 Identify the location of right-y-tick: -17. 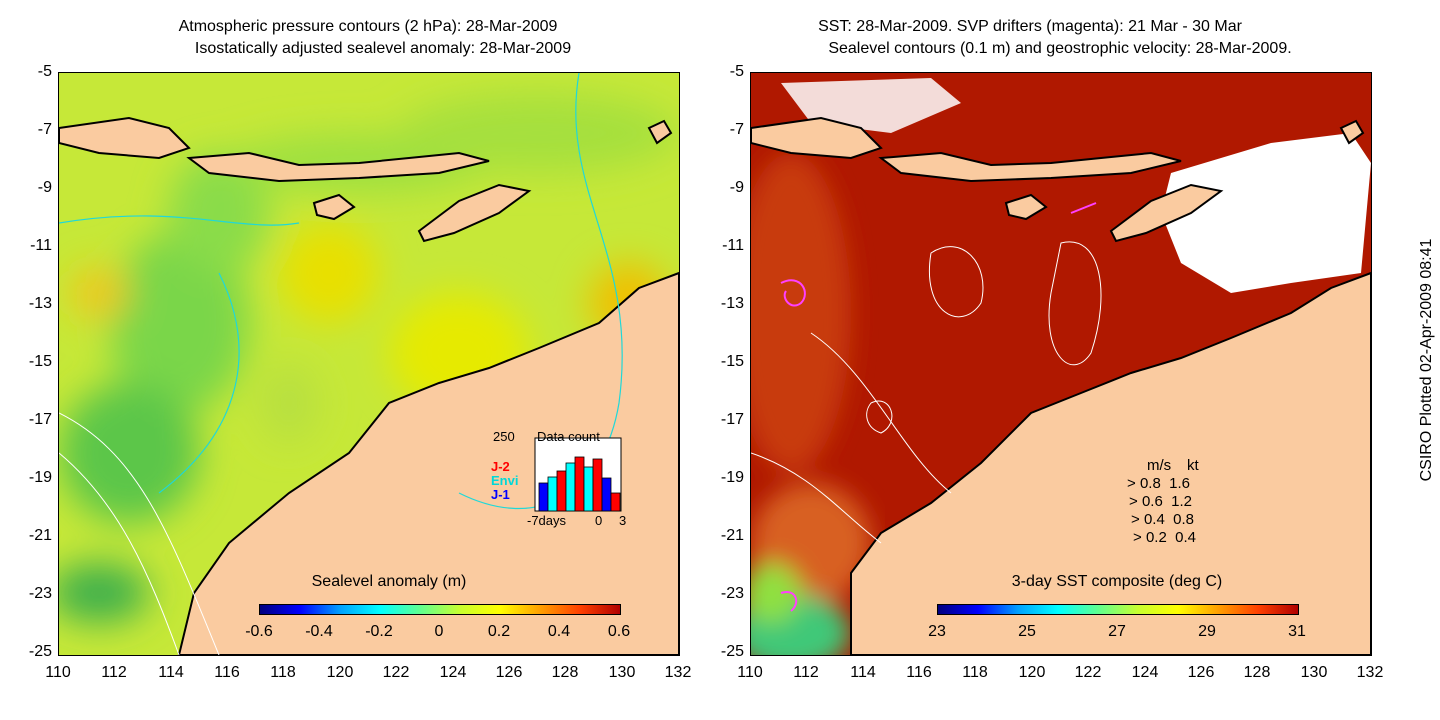
(732, 419).